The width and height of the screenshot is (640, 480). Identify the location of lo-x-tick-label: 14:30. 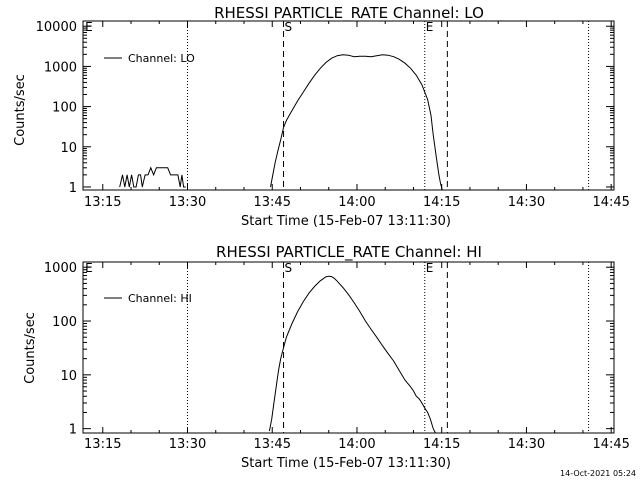
(526, 202).